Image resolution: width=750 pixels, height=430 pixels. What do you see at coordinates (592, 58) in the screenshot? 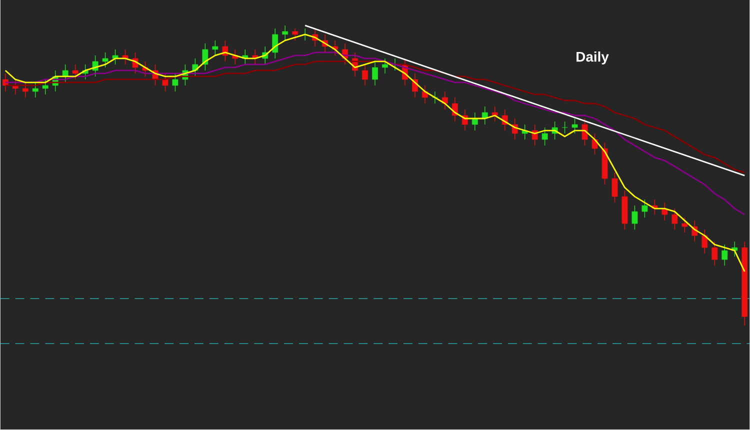
I see `annotation: Daily` at bounding box center [592, 58].